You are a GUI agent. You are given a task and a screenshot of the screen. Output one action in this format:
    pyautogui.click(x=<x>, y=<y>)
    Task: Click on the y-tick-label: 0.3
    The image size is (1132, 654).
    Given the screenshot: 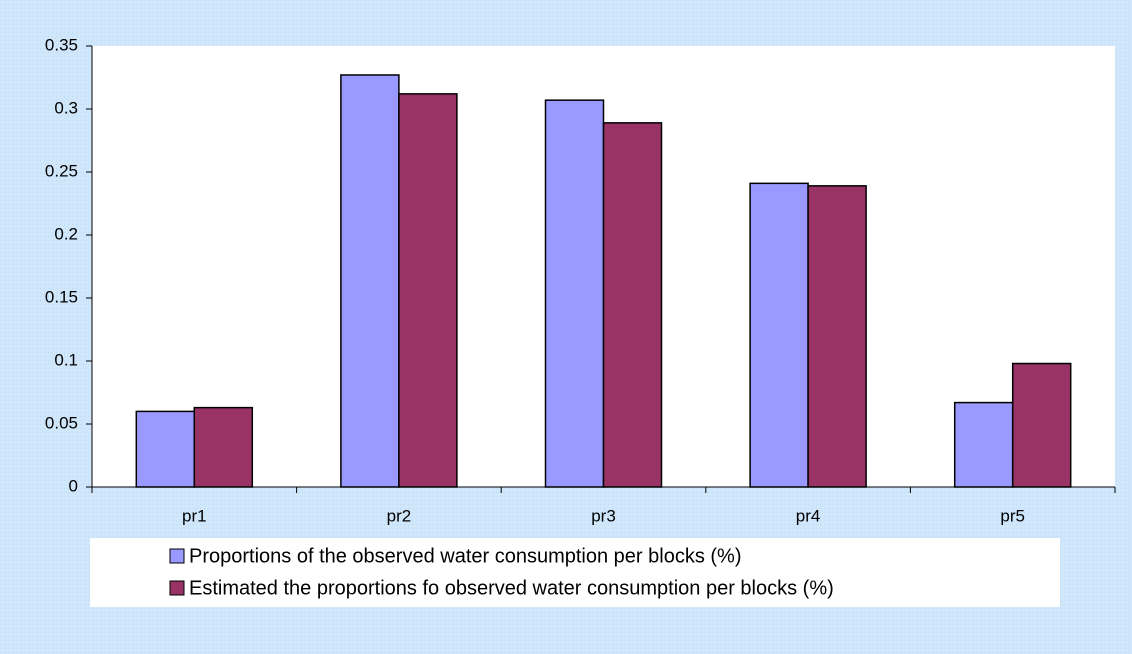 What is the action you would take?
    pyautogui.click(x=66, y=107)
    